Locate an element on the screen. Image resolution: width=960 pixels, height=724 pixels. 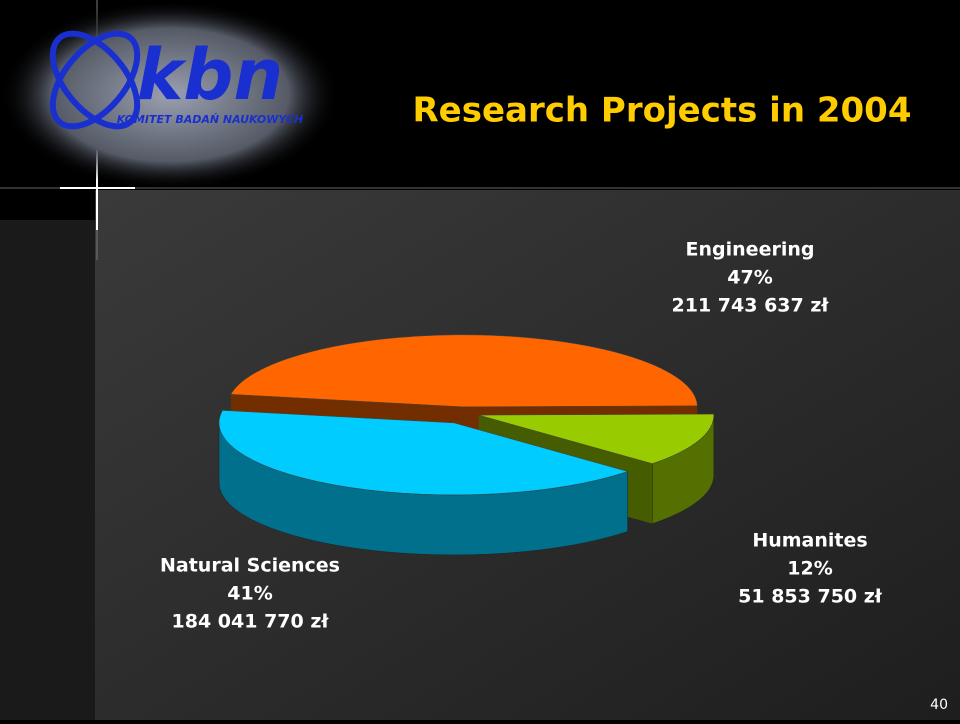
chart-title: Research Projects in 2004 is located at coordinates (661, 111).